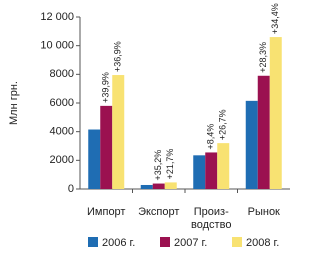  Describe the element at coordinates (211, 137) in the screenshot. I see `growth-label: +8,4%` at that location.